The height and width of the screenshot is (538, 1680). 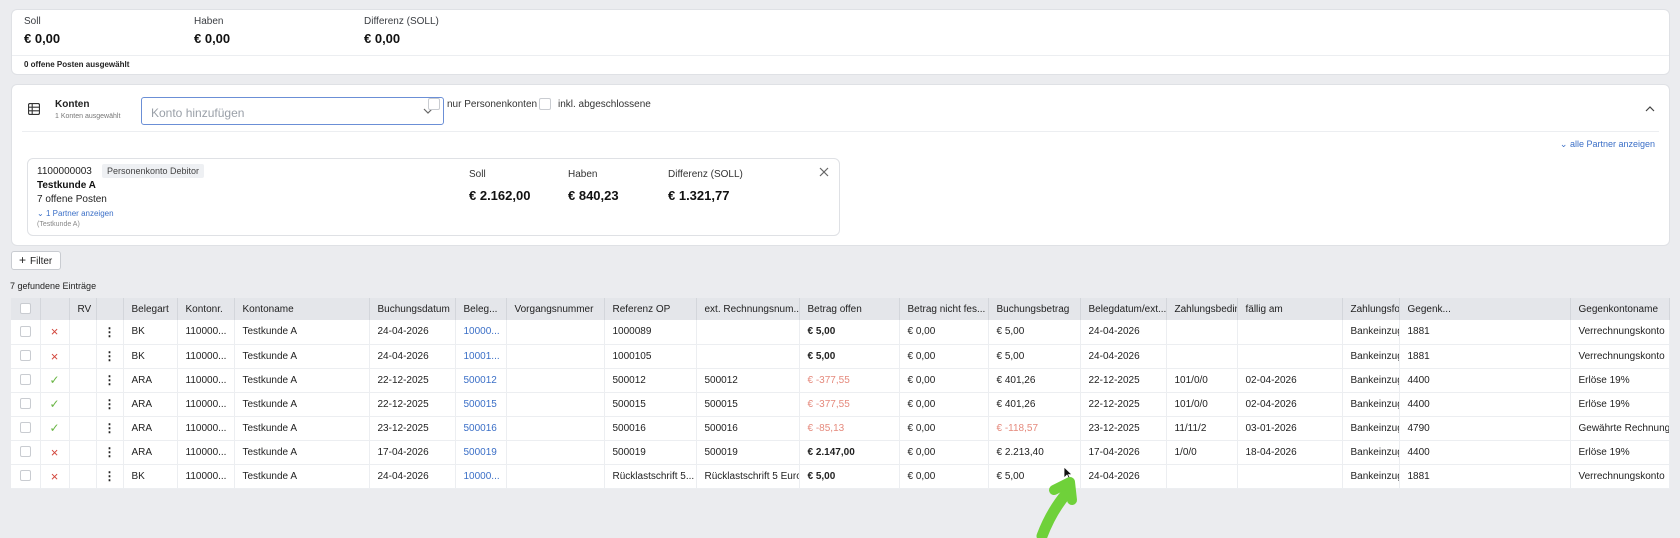 I want to click on cell-beleg: 500016, so click(x=481, y=428).